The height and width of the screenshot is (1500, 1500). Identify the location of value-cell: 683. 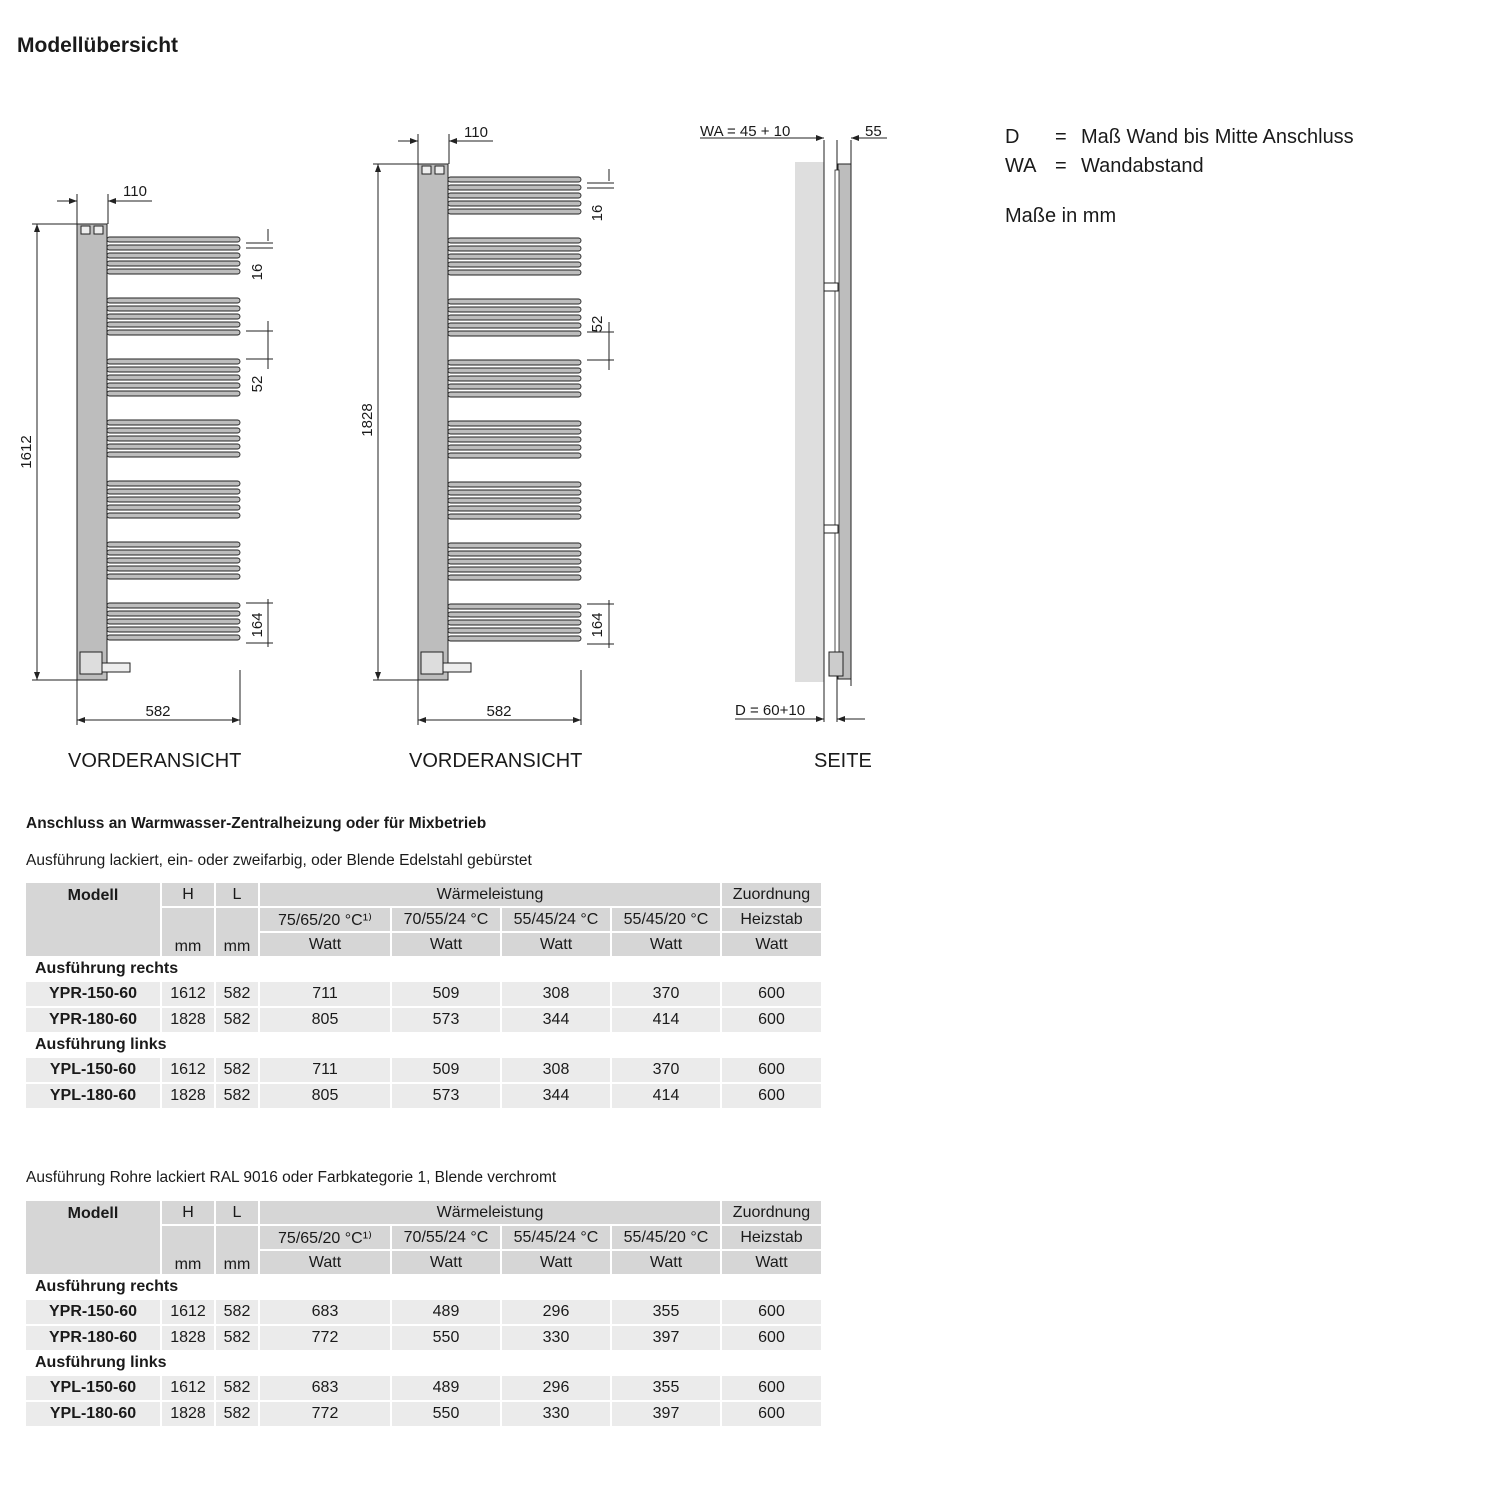
(325, 1312).